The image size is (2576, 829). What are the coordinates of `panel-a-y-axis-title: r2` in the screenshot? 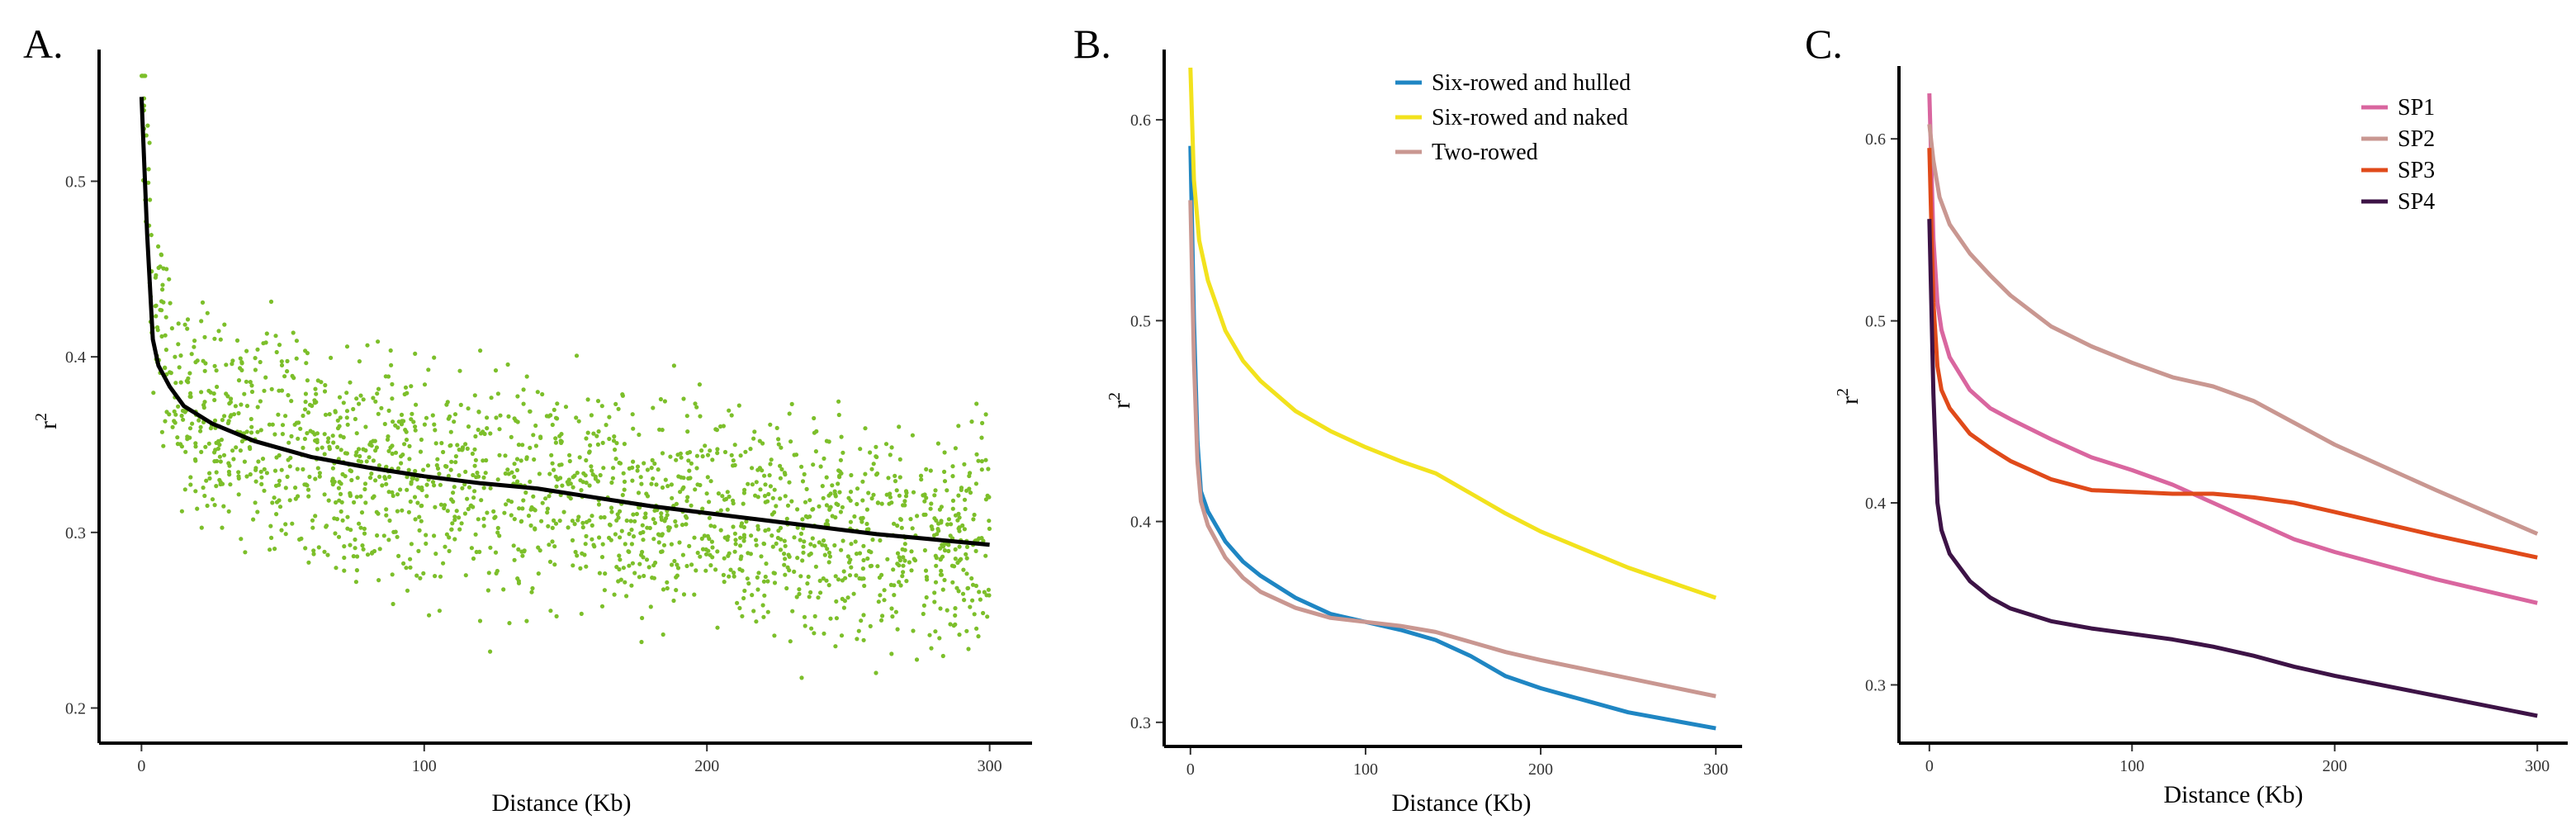 It's located at (47, 421).